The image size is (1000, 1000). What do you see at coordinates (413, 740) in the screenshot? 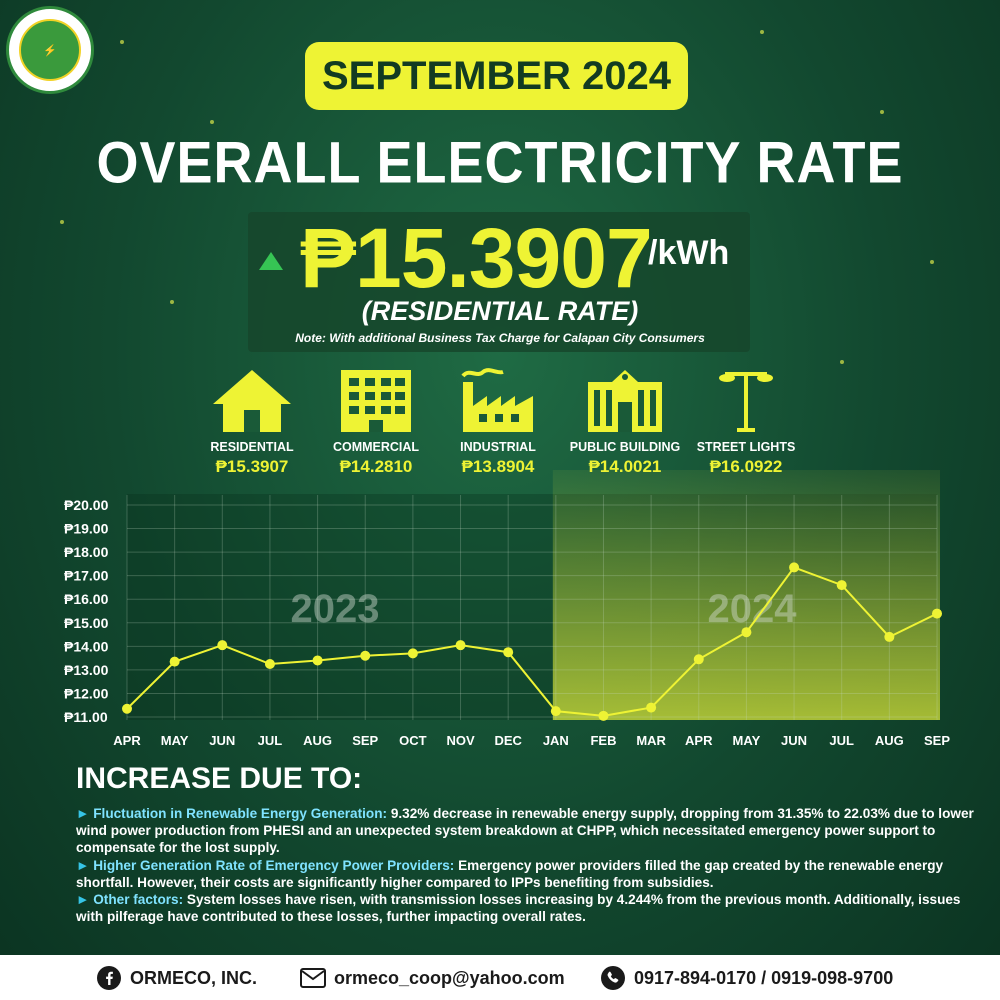
I see `x-tick-label: OCT` at bounding box center [413, 740].